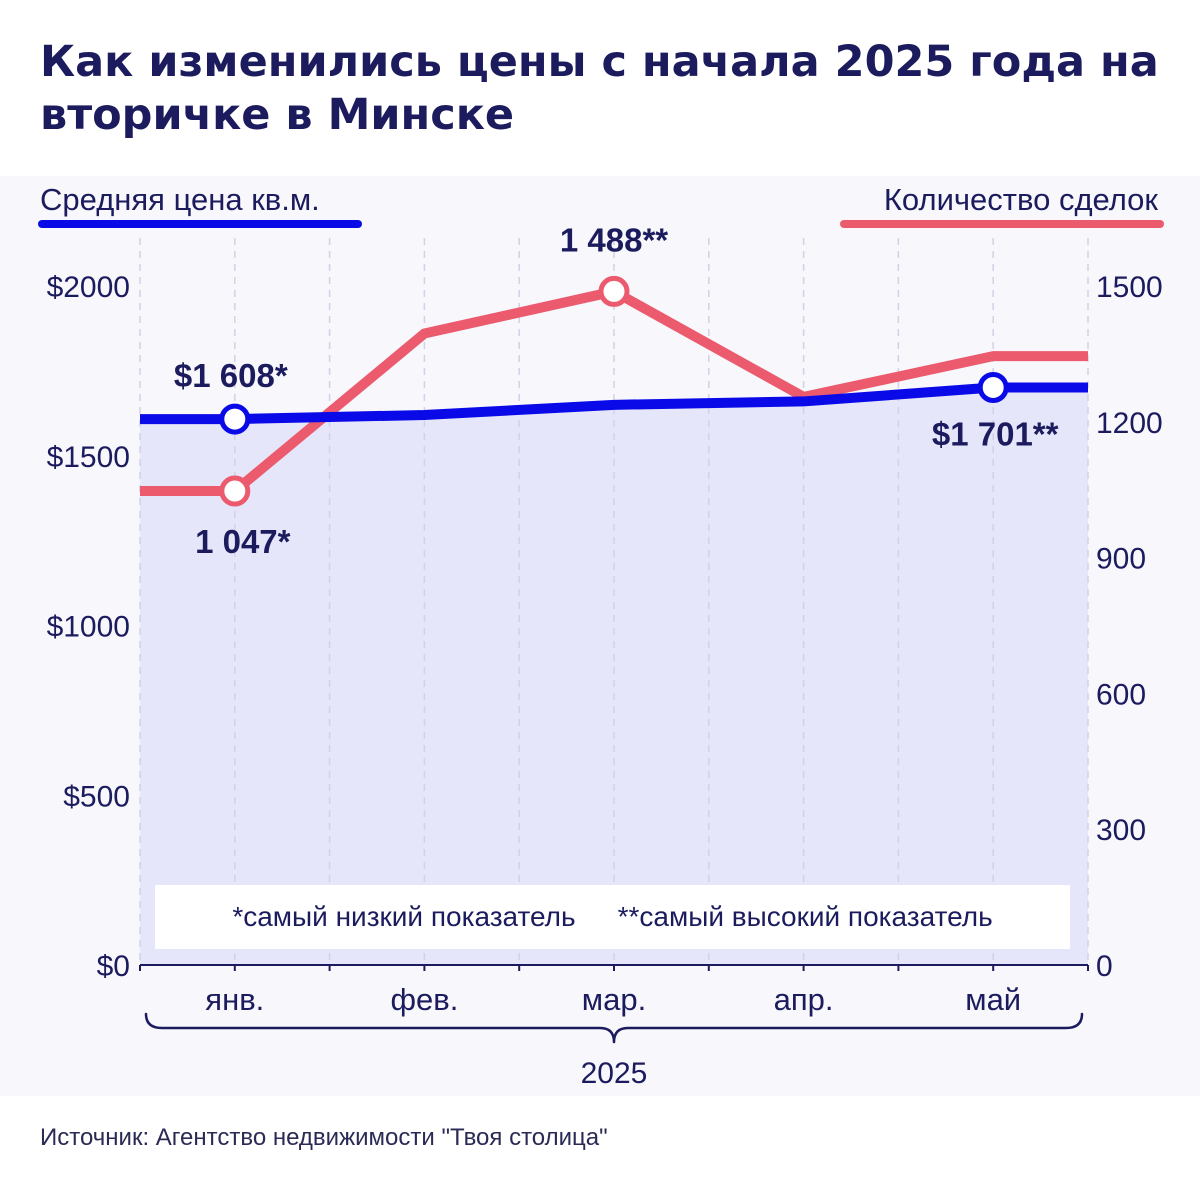 The image size is (1200, 1200). Describe the element at coordinates (614, 1028) in the screenshot. I see `x-axis-group-brace` at that location.